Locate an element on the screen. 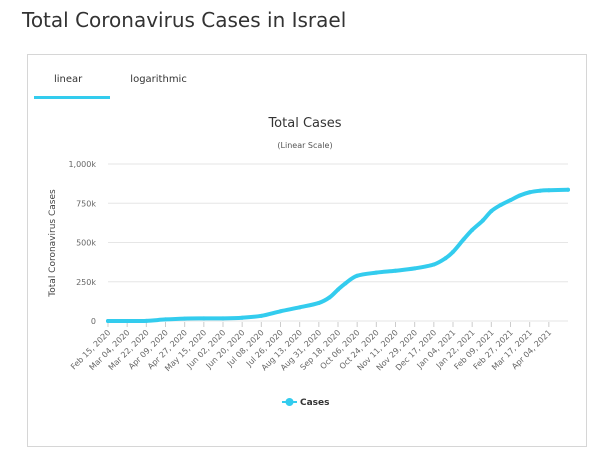 This screenshot has height=455, width=596. legend-label-cases: Cases is located at coordinates (315, 403).